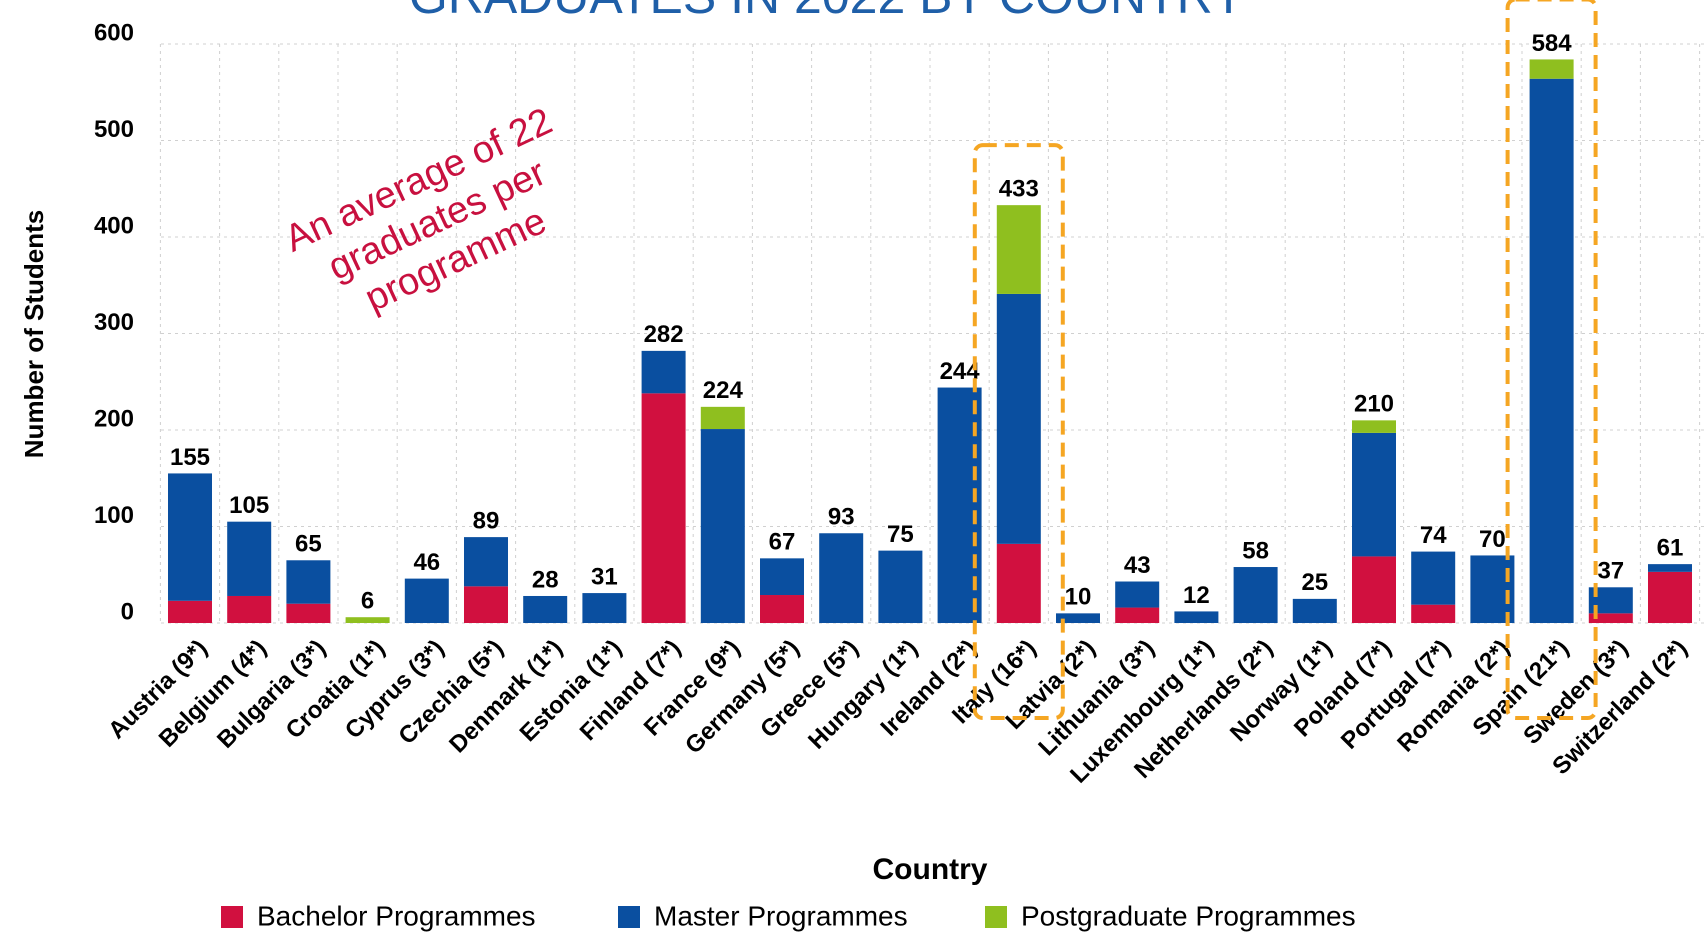  I want to click on data-label: 10, so click(1078, 597).